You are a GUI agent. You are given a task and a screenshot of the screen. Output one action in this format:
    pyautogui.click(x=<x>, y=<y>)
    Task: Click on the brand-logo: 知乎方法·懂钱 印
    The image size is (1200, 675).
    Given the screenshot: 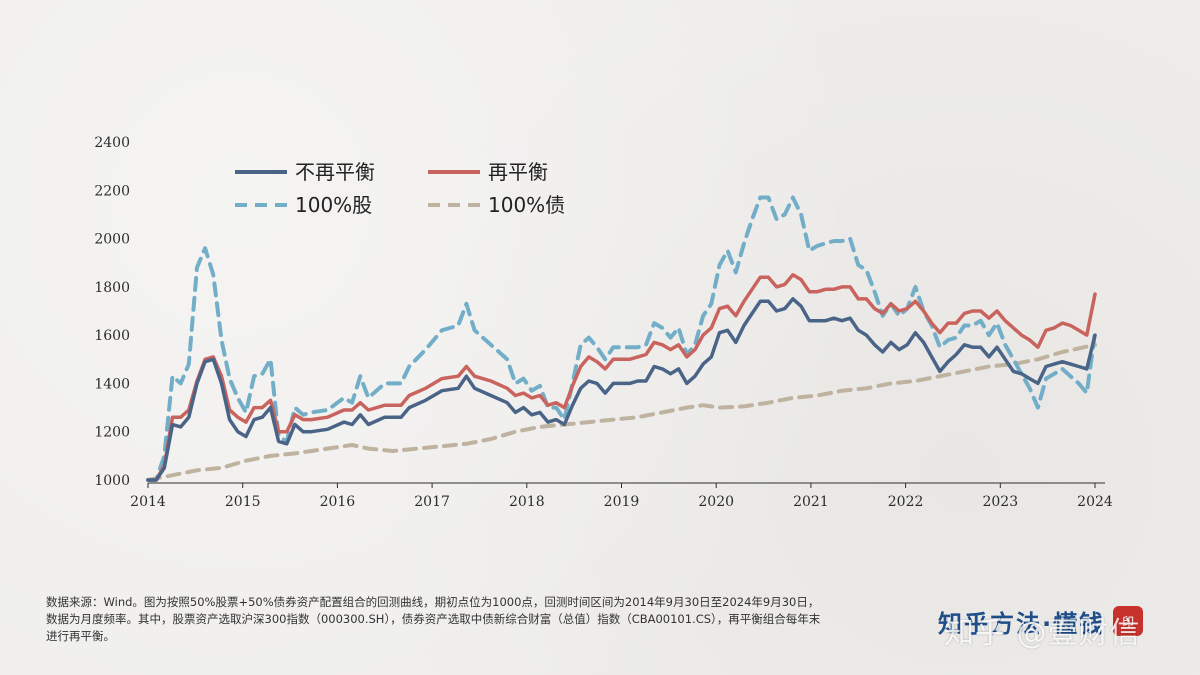 What is the action you would take?
    pyautogui.click(x=1041, y=621)
    